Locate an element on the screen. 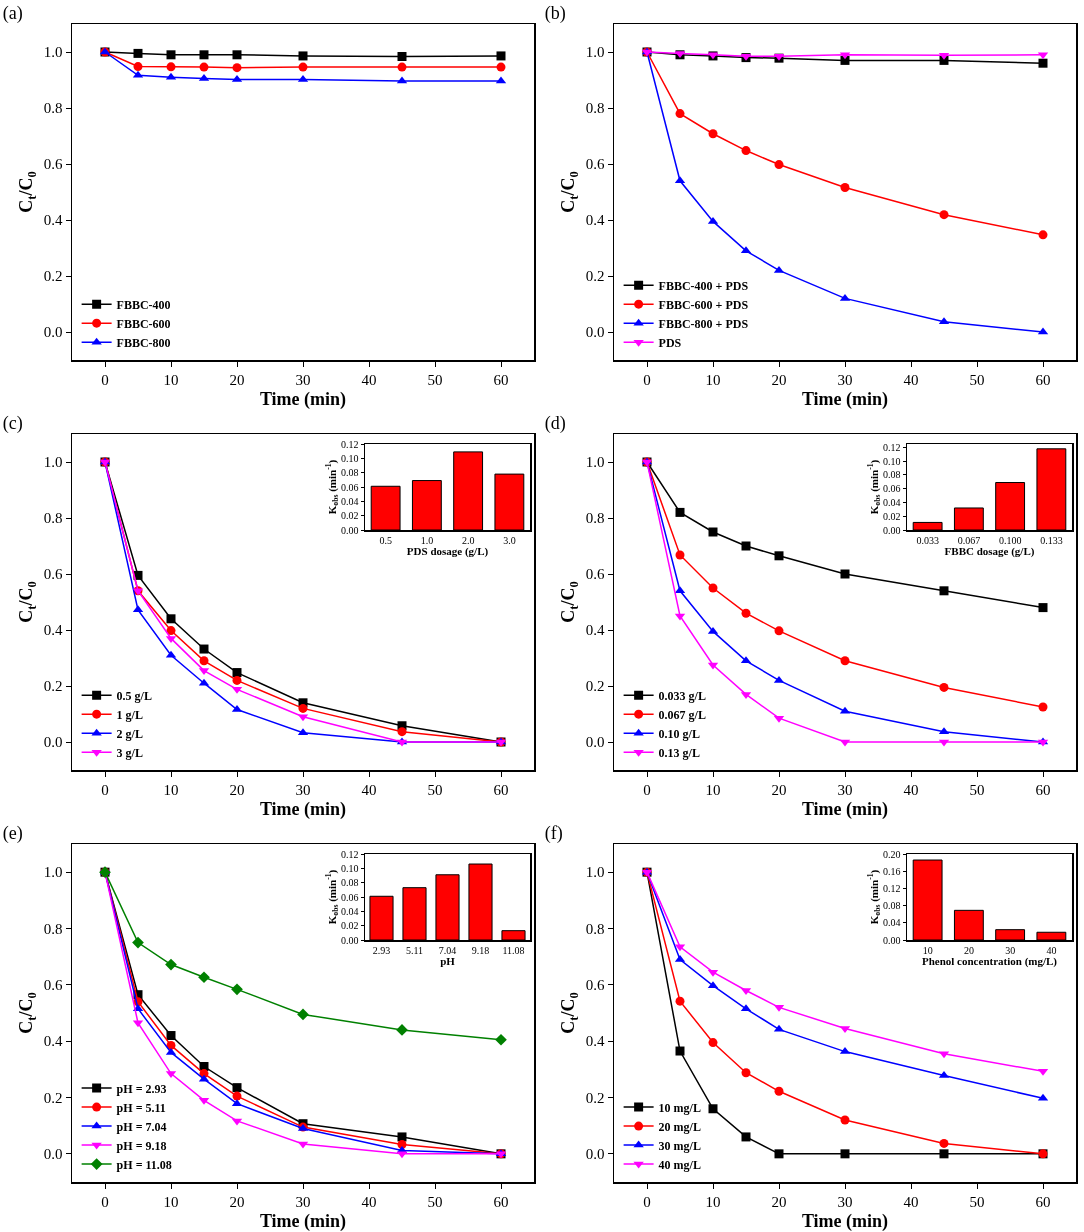 The width and height of the screenshot is (1084, 1232). legend-label: 0.067 g/L is located at coordinates (682, 714).